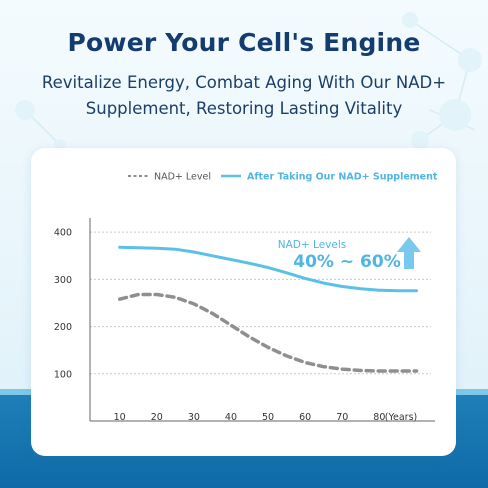 Image resolution: width=488 pixels, height=488 pixels. I want to click on page-title: Power Your Cell's Engine, so click(244, 42).